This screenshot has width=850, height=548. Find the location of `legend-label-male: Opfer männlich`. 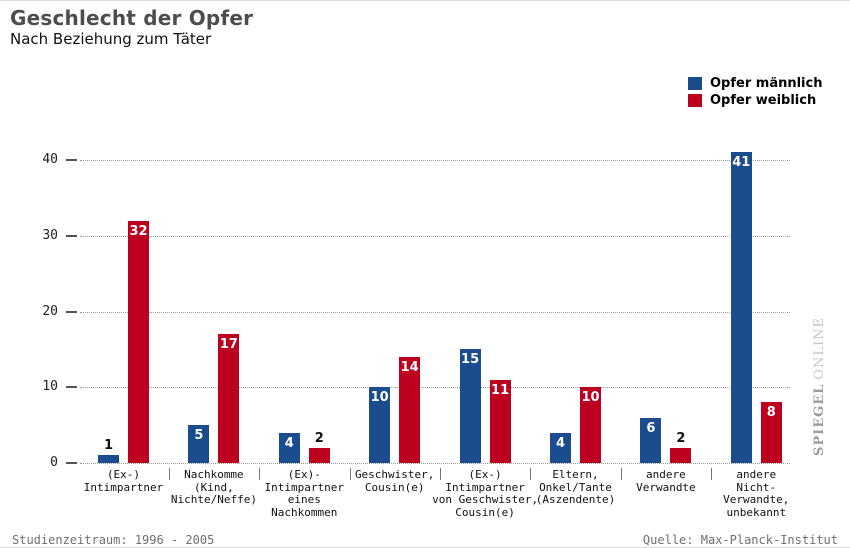

legend-label-male: Opfer männlich is located at coordinates (766, 83).